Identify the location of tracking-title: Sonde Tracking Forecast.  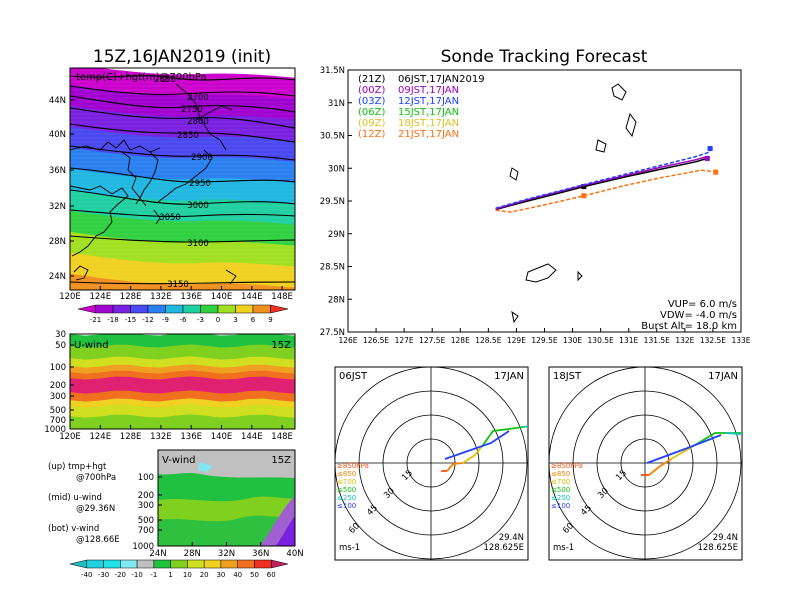
(544, 57).